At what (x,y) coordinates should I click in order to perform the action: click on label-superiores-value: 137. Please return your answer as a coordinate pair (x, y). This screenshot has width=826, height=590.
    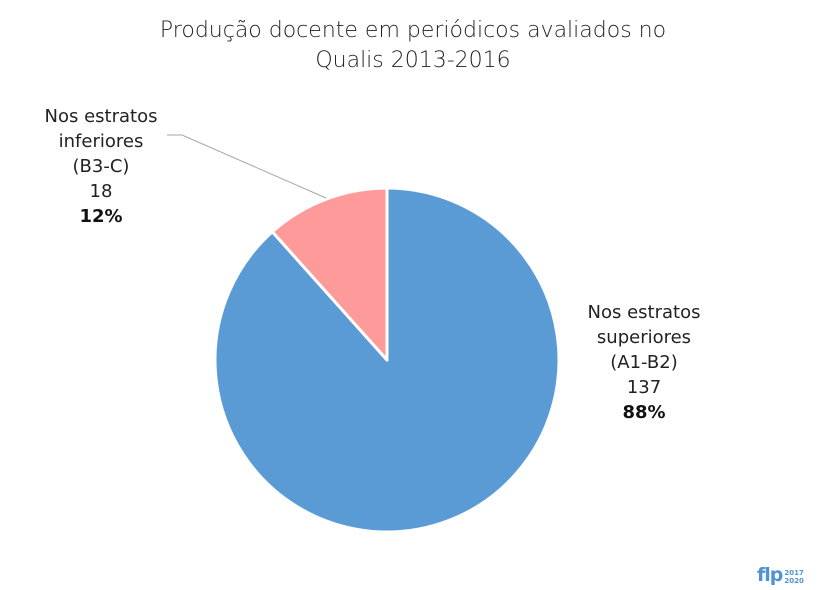
    Looking at the image, I should click on (644, 387).